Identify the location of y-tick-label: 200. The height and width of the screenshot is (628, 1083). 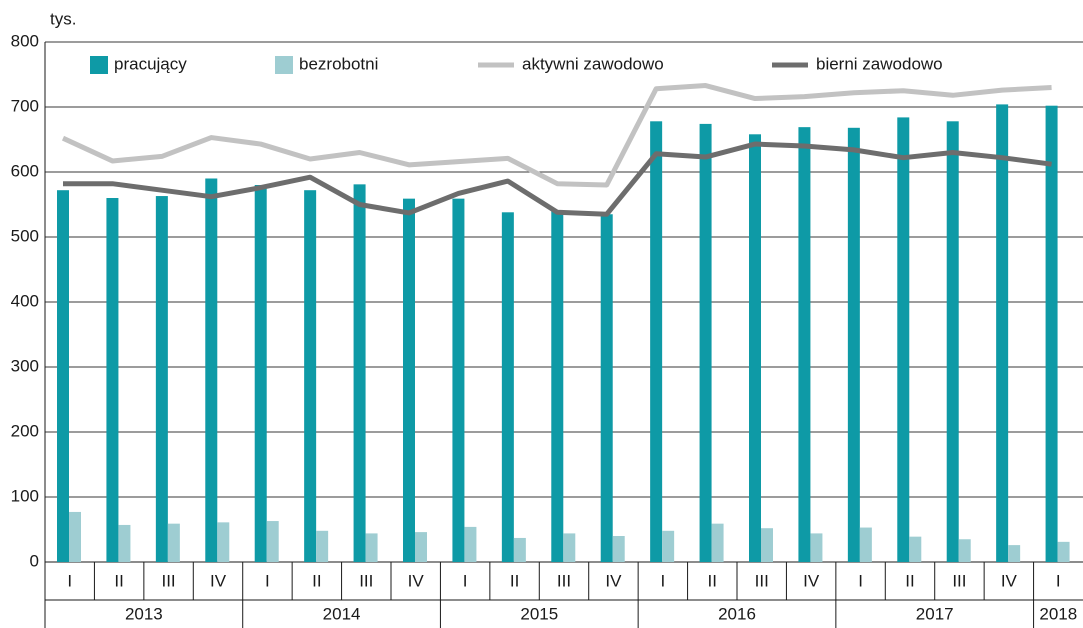
(25, 430).